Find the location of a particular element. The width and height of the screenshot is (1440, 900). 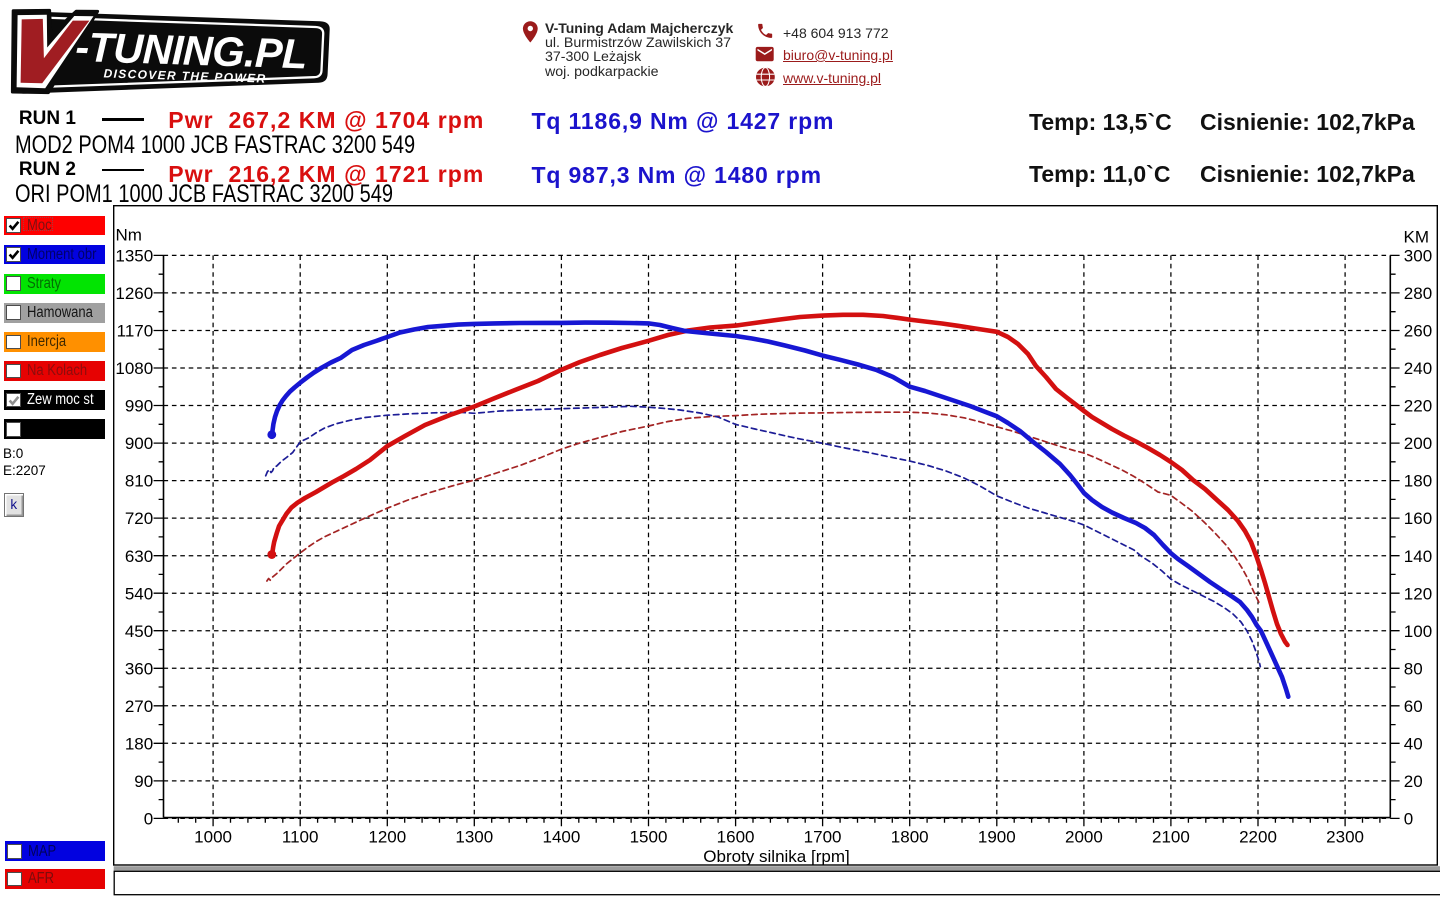

svg-text: 2100 is located at coordinates (1171, 836).